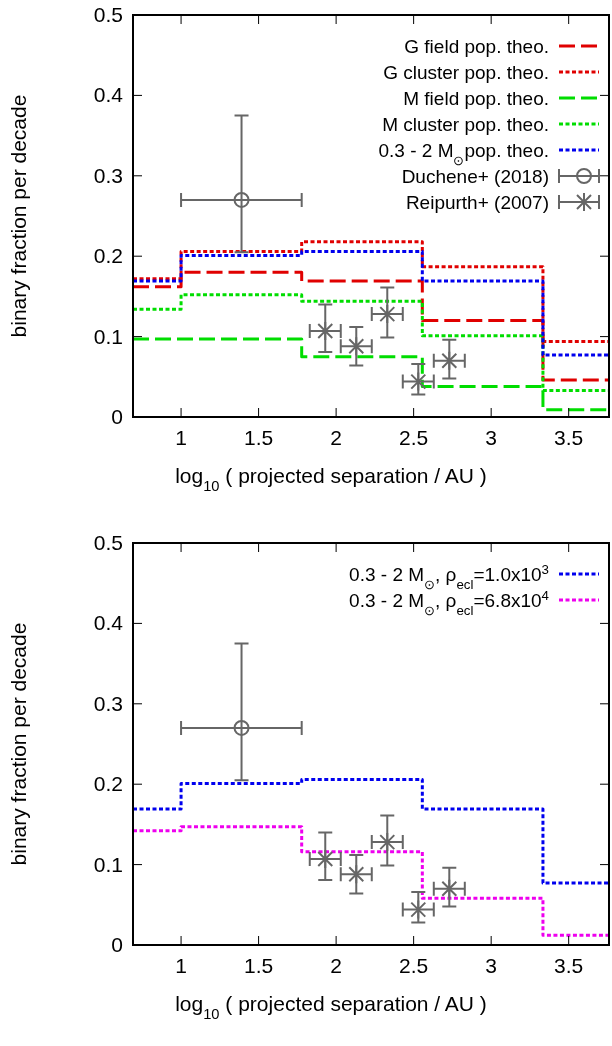 Image resolution: width=612 pixels, height=1046 pixels. Describe the element at coordinates (466, 72) in the screenshot. I see `legend-label: G cluster pop. theo.` at that location.